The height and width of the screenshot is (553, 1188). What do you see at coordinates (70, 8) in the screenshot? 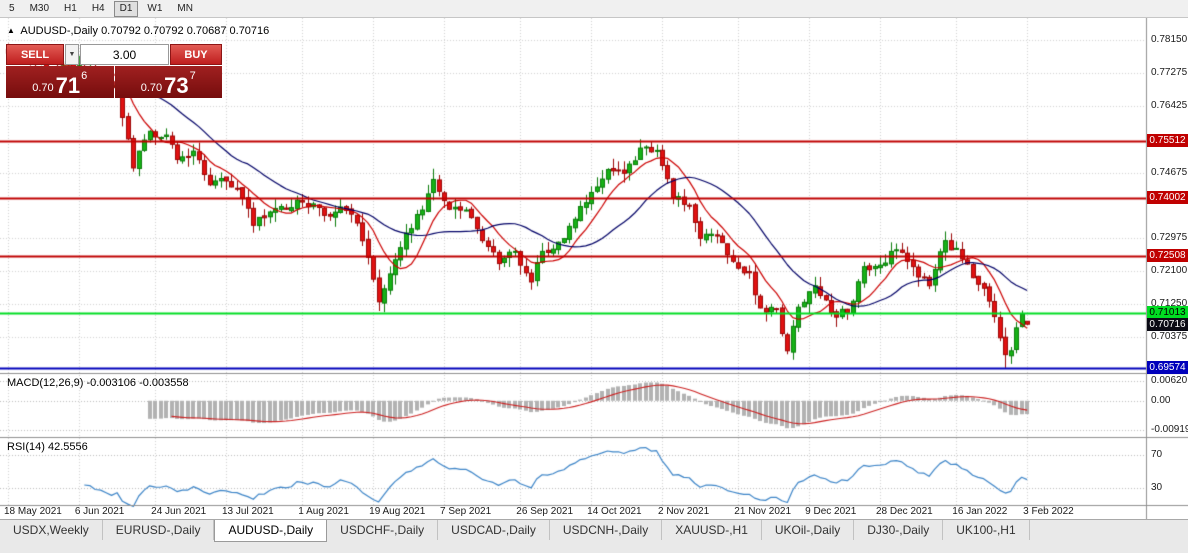
I see `timeframe-button-h1: H1` at bounding box center [70, 8].